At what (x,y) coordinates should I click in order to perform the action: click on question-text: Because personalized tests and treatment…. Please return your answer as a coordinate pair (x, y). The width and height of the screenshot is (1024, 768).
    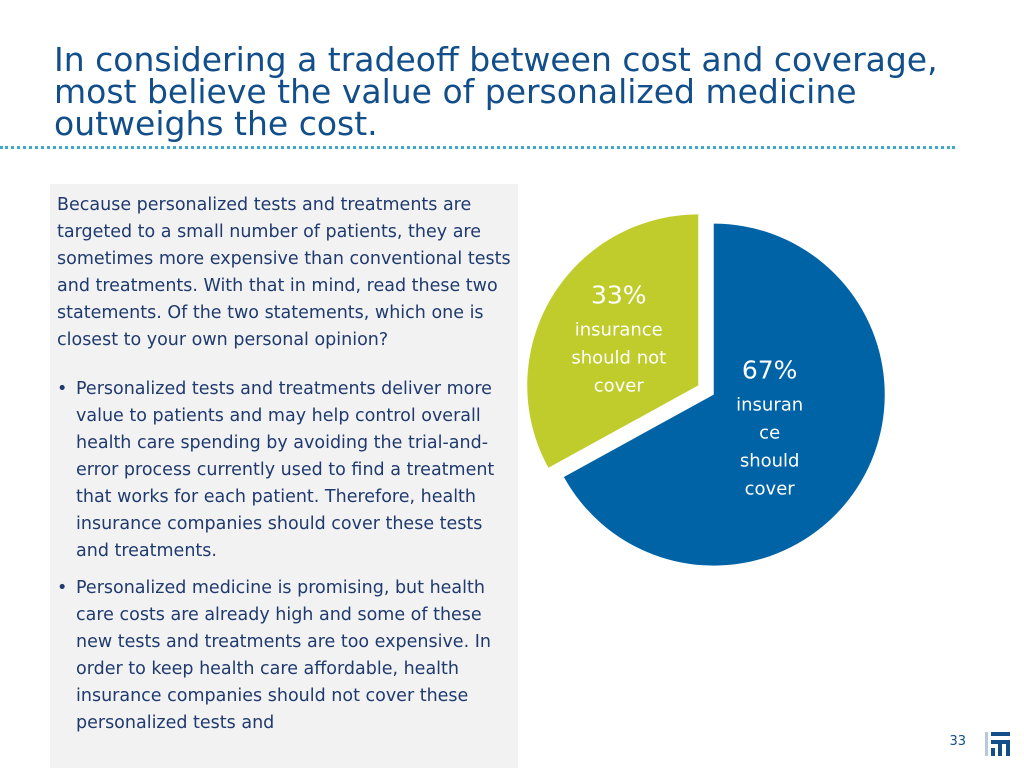
    Looking at the image, I should click on (284, 272).